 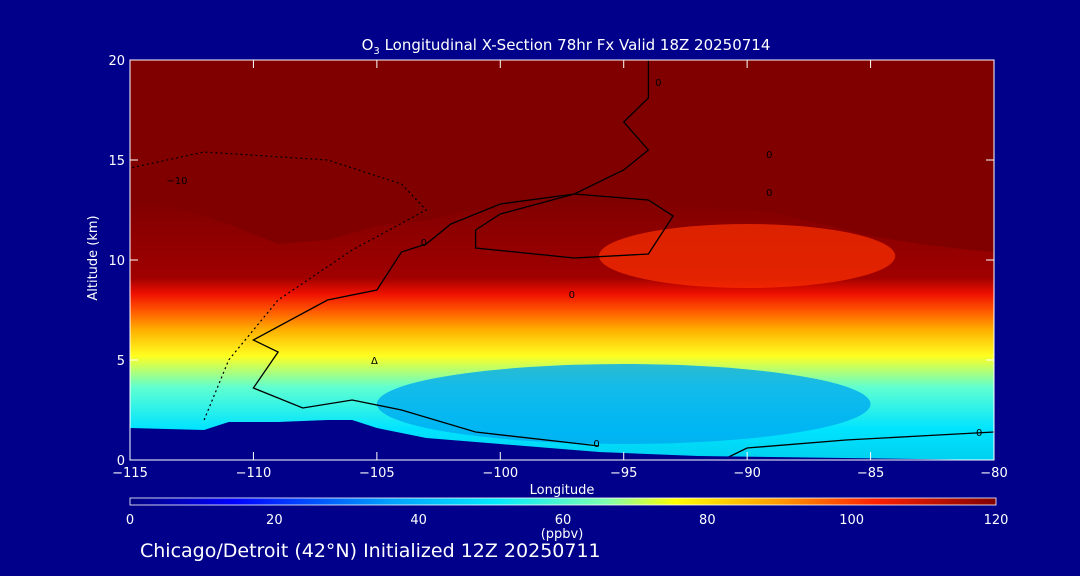 I want to click on x-tick-label: −95, so click(x=623, y=473).